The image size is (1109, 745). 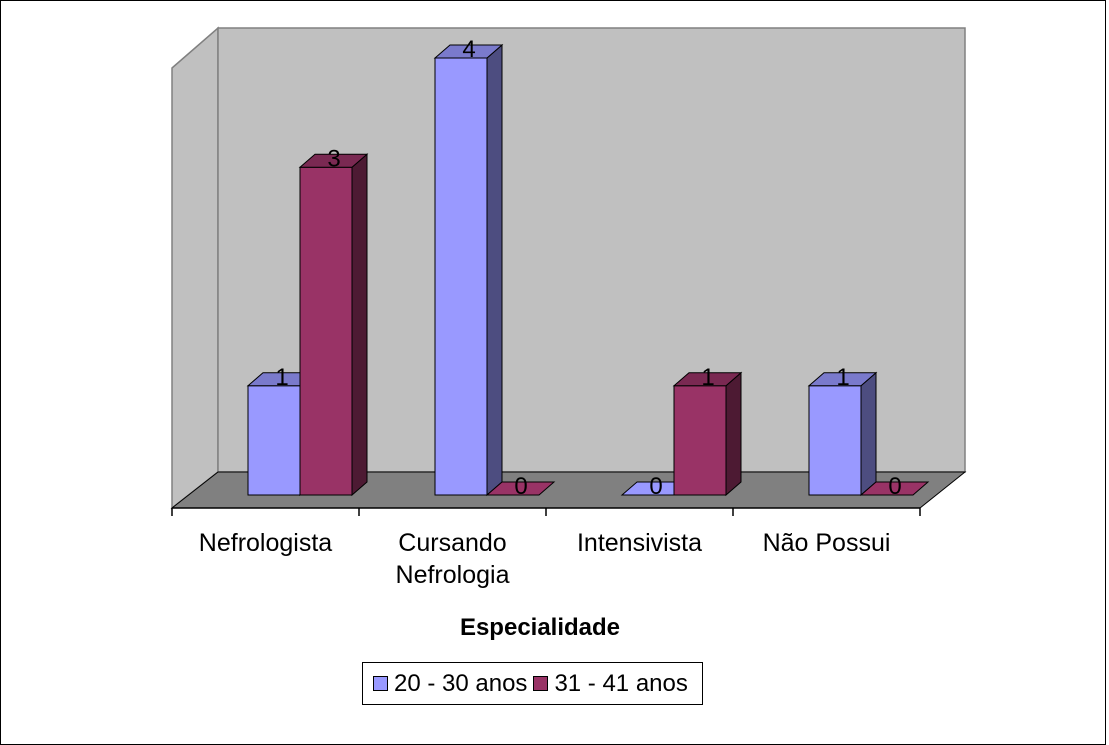 What do you see at coordinates (452, 559) in the screenshot?
I see `category-label: Cursando Nefrologia` at bounding box center [452, 559].